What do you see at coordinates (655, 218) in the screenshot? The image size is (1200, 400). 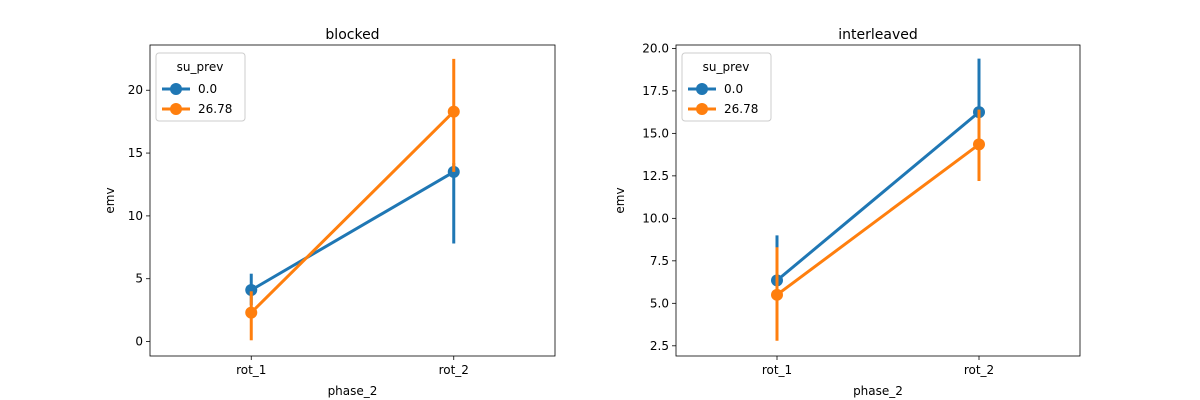 I see `y-tick-label: 10.0` at bounding box center [655, 218].